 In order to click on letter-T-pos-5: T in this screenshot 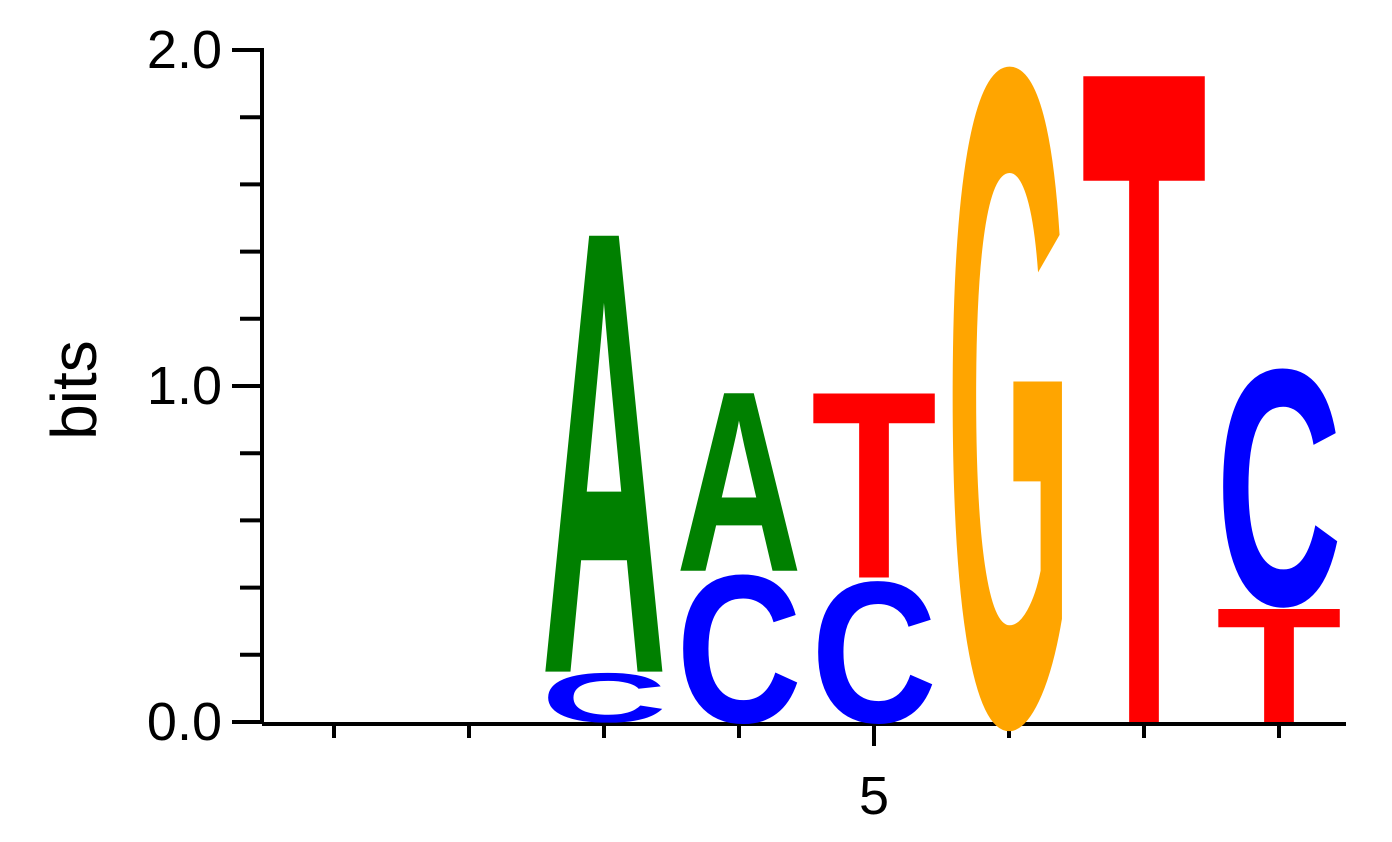, I will do `click(874, 485)`.